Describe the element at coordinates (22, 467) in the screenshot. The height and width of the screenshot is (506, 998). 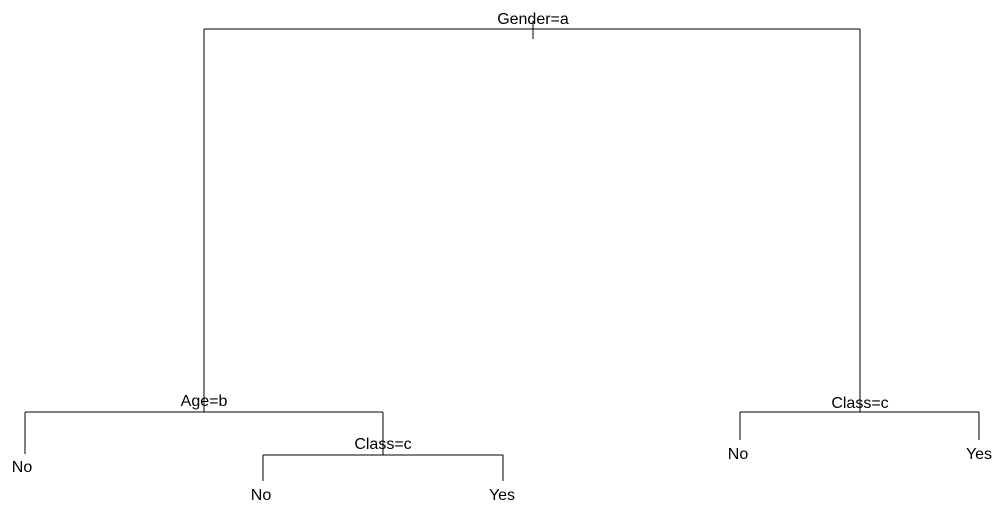
I see `leaf-age-left: No` at that location.